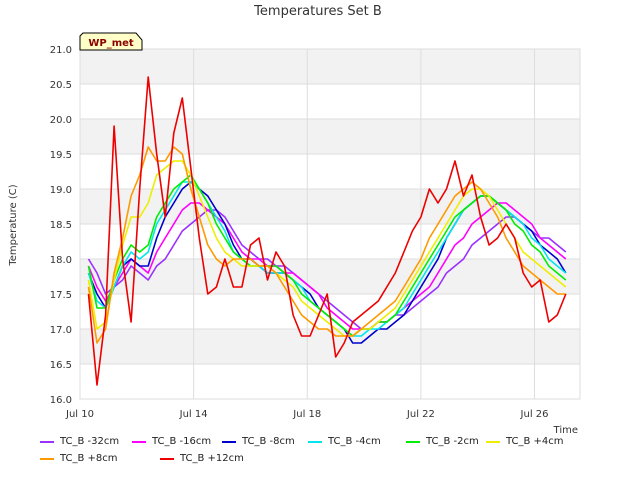  Describe the element at coordinates (268, 441) in the screenshot. I see `legend-label: TC_B -8cm` at that location.